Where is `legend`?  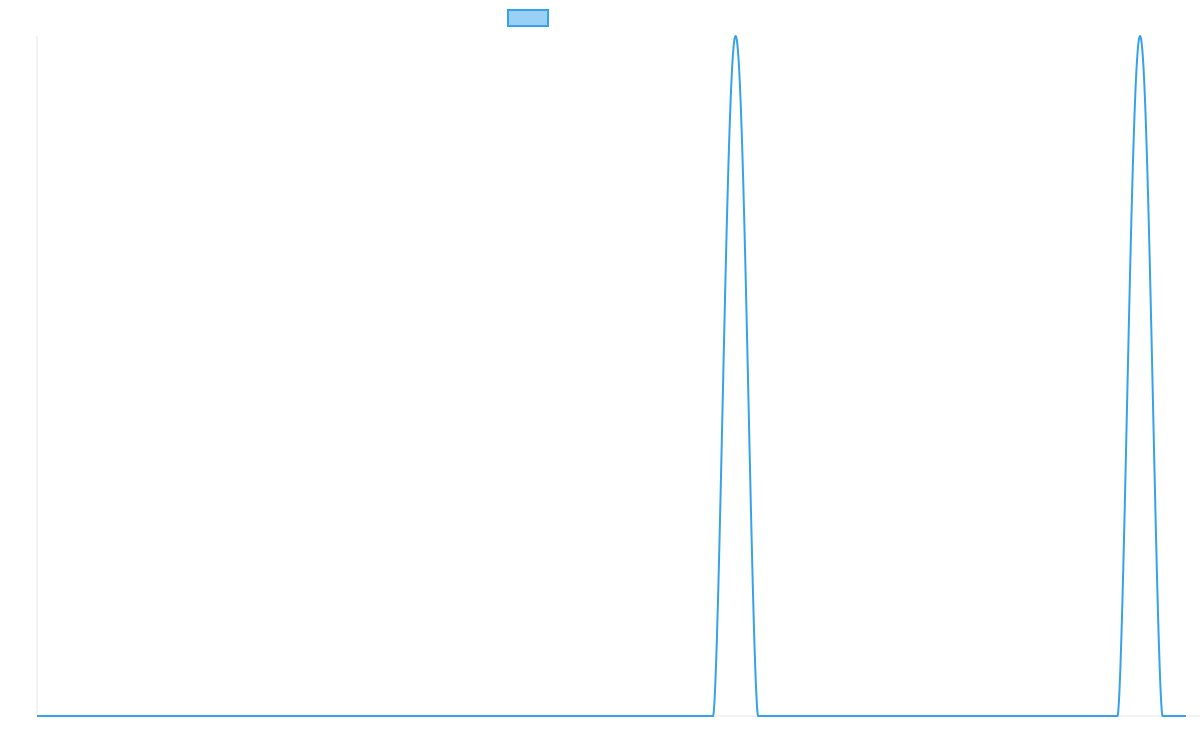
legend is located at coordinates (528, 18).